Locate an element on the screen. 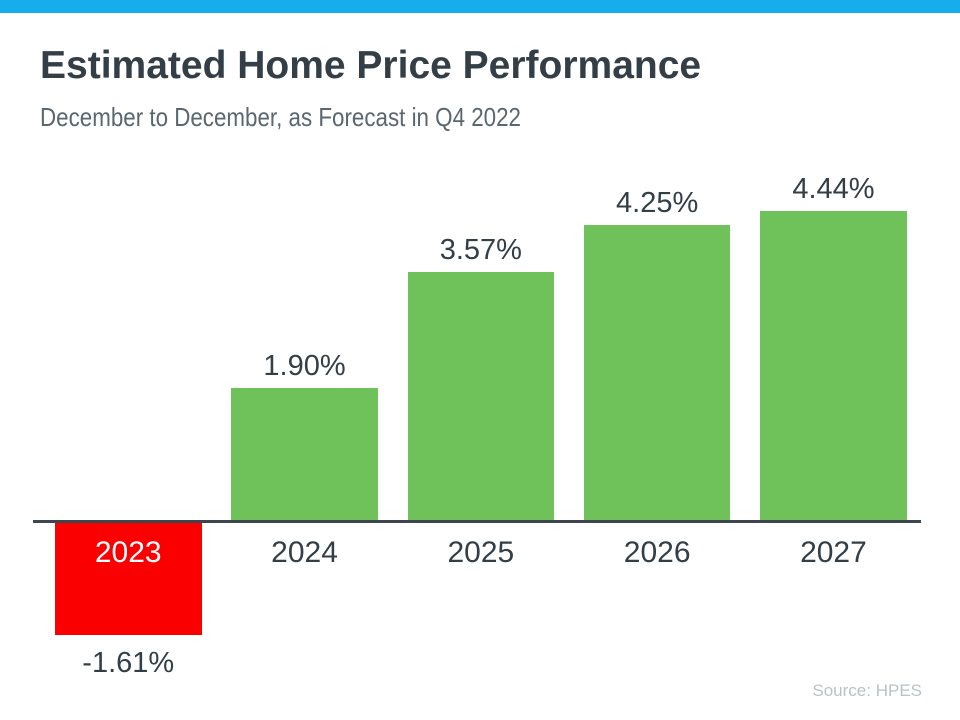 The height and width of the screenshot is (720, 960). year-label-2024: 2024 is located at coordinates (304, 552).